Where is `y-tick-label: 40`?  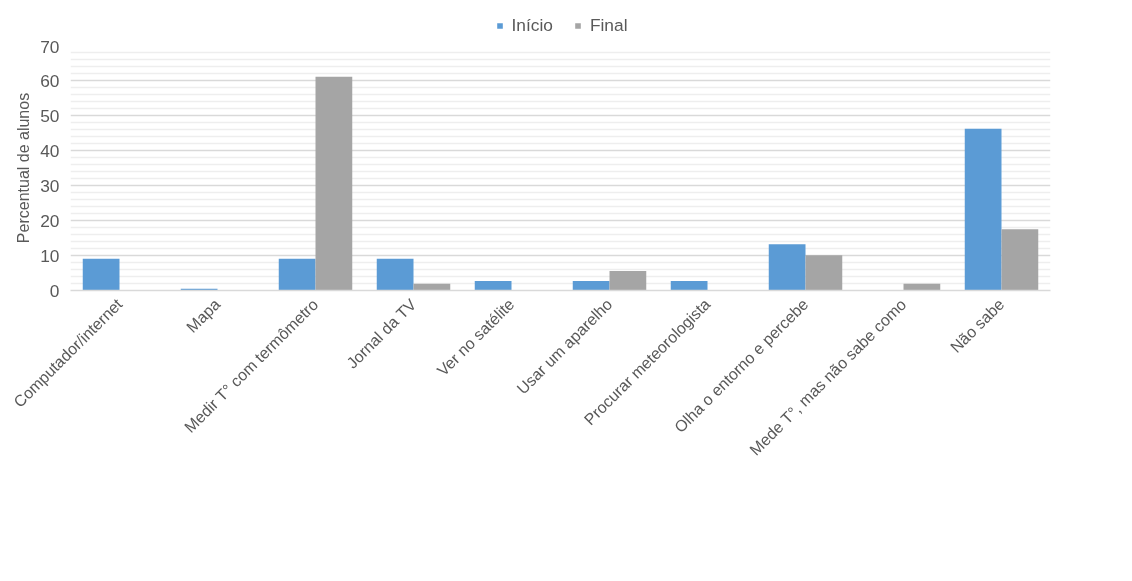 y-tick-label: 40 is located at coordinates (50, 150).